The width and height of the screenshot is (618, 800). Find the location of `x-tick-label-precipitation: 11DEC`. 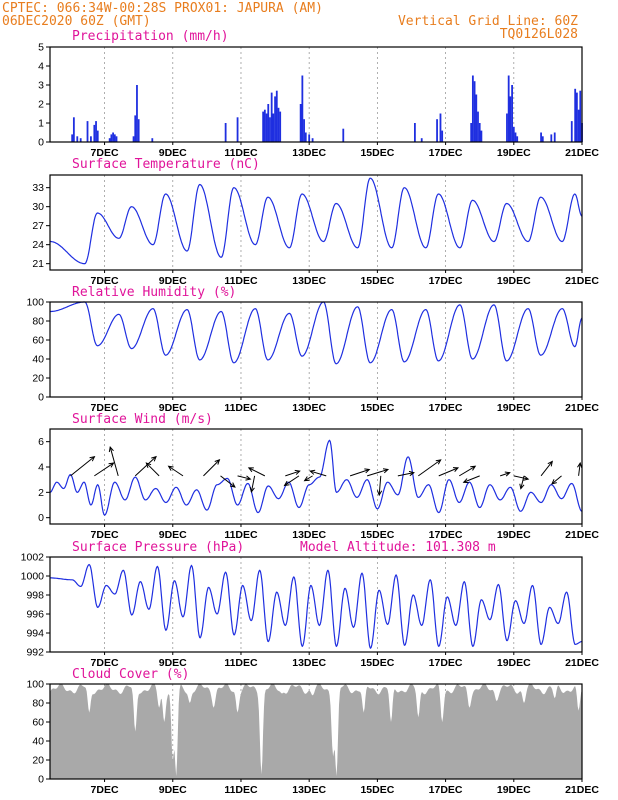

x-tick-label-precipitation: 11DEC is located at coordinates (241, 153).